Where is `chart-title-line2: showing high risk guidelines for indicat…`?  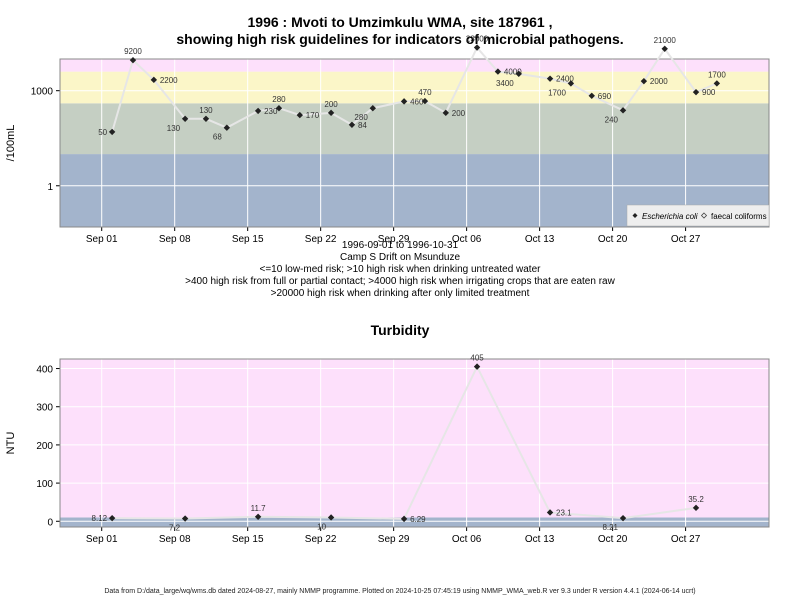 chart-title-line2: showing high risk guidelines for indicat… is located at coordinates (400, 39).